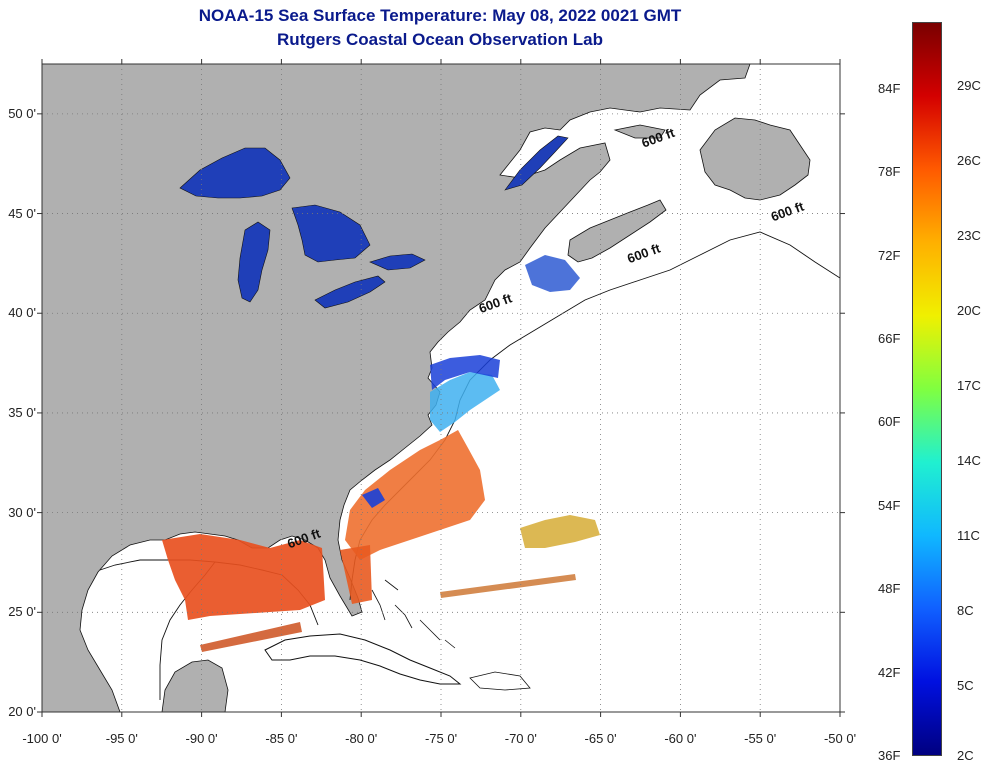 This screenshot has width=984, height=770. Describe the element at coordinates (969, 461) in the screenshot. I see `colorbar-celsius-label: 14C` at that location.